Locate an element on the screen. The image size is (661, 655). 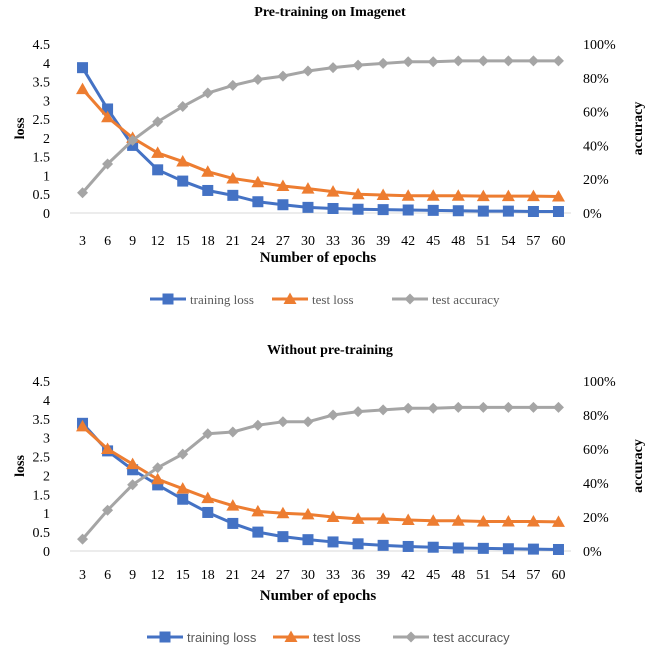
x-tick-label: 39 is located at coordinates (383, 241).